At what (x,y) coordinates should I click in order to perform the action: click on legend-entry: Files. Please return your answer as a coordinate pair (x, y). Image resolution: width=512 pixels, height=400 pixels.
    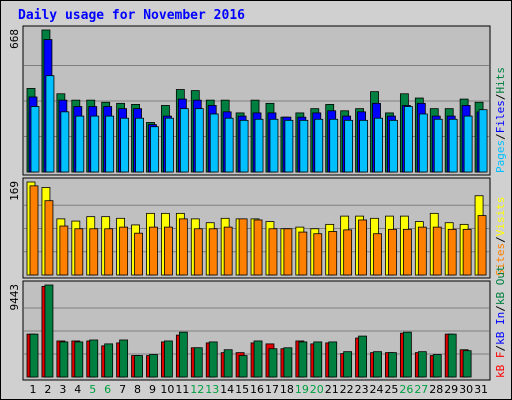
    Looking at the image, I should click on (500, 116).